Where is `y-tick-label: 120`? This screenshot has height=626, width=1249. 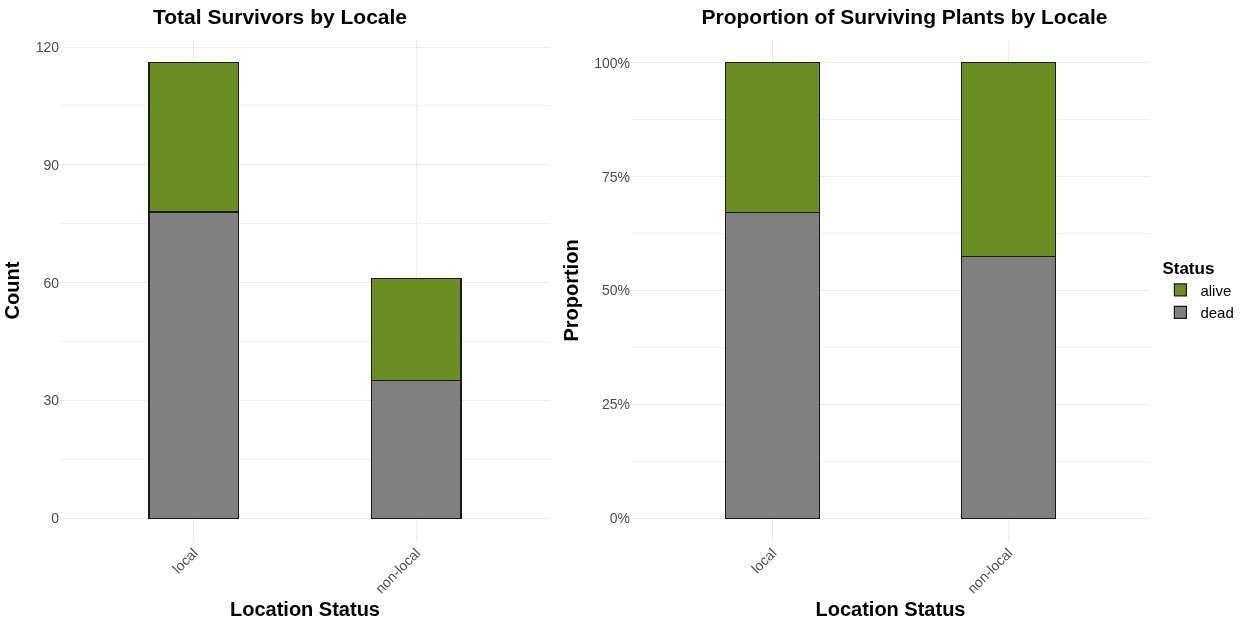 y-tick-label: 120 is located at coordinates (47, 46).